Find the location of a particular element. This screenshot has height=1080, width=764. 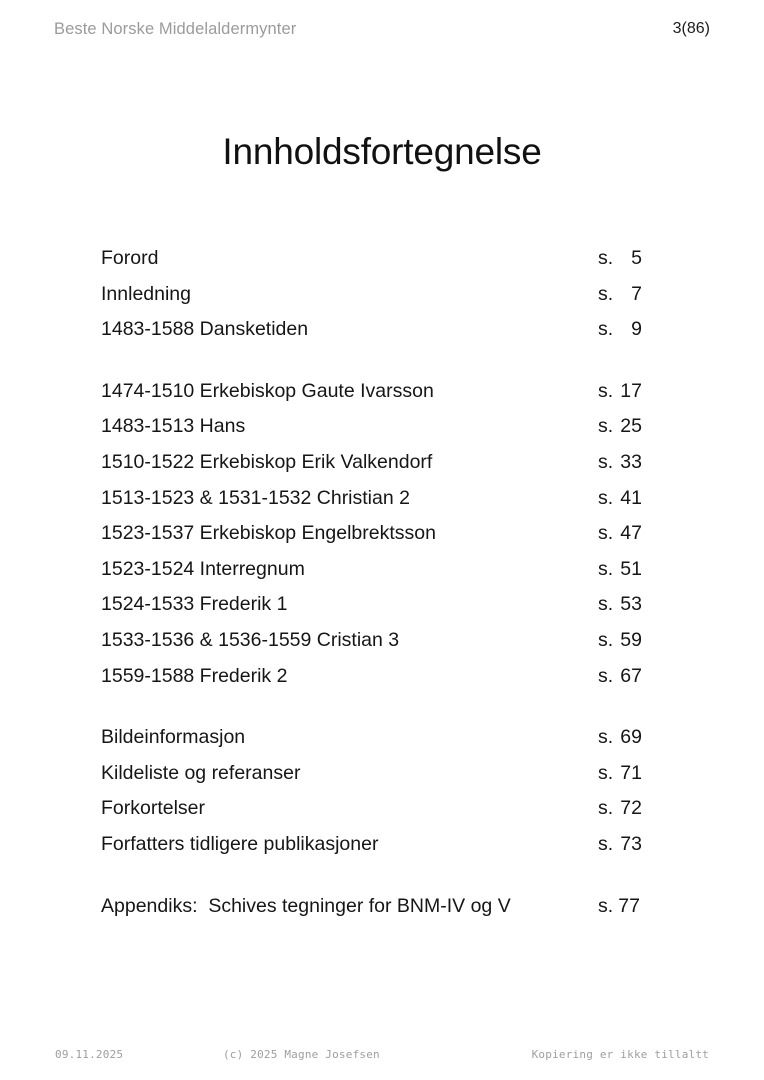

toc-entry: 1513-1523 & 1531-1532 Christian 2 s. 41 is located at coordinates (371, 505).